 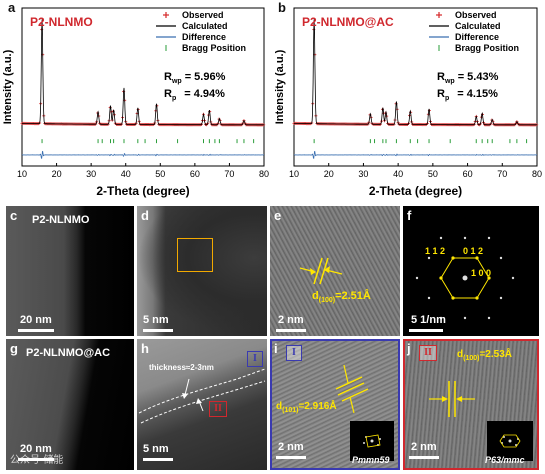 What do you see at coordinates (428, 320) in the screenshot?
I see `scale-label-f: 5 1/nm` at bounding box center [428, 320].